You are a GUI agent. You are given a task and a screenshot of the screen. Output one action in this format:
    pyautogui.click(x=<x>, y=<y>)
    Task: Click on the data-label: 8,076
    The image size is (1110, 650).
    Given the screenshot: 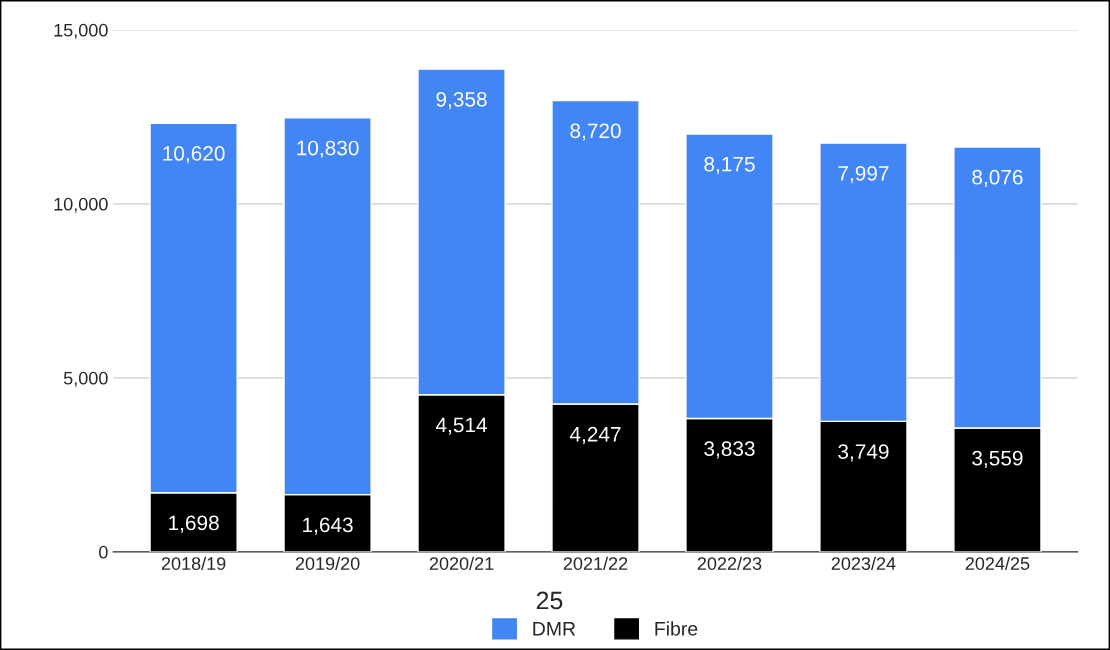 What is the action you would take?
    pyautogui.click(x=997, y=178)
    